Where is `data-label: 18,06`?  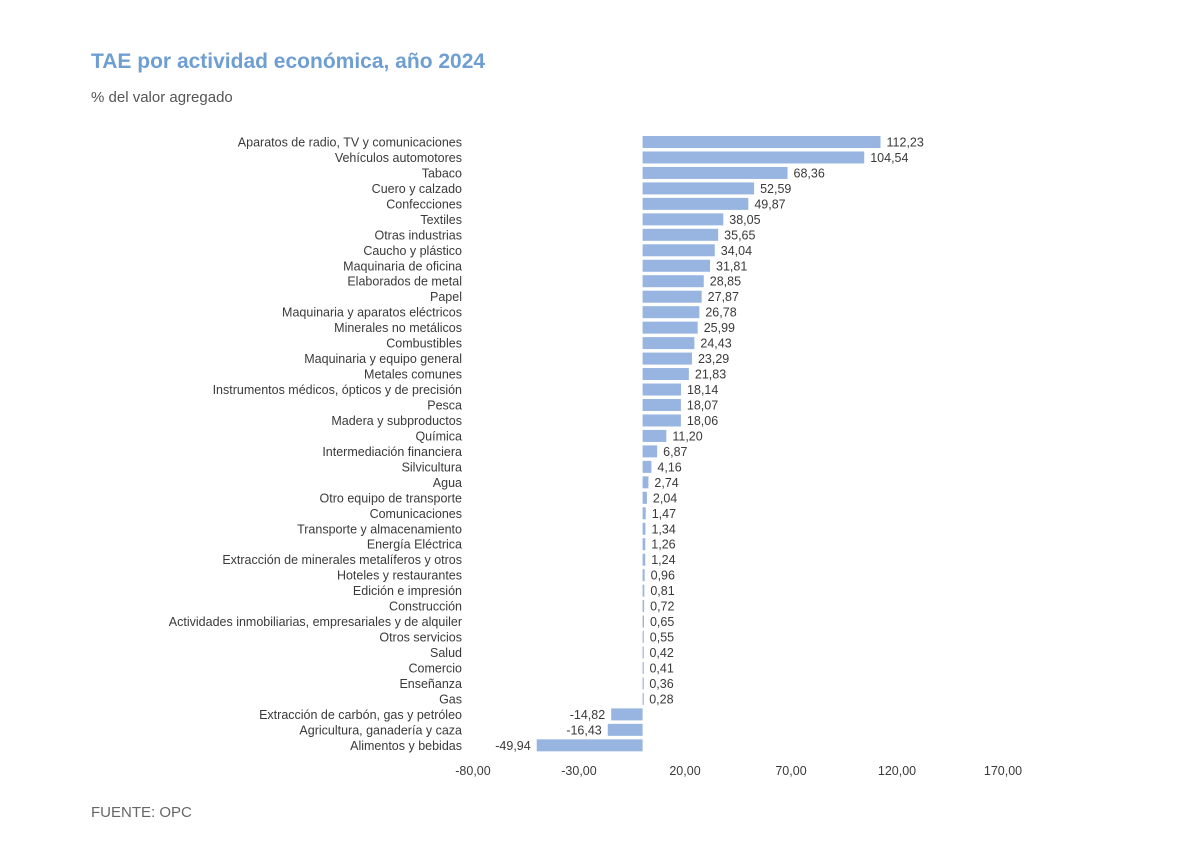
data-label: 18,06 is located at coordinates (702, 421).